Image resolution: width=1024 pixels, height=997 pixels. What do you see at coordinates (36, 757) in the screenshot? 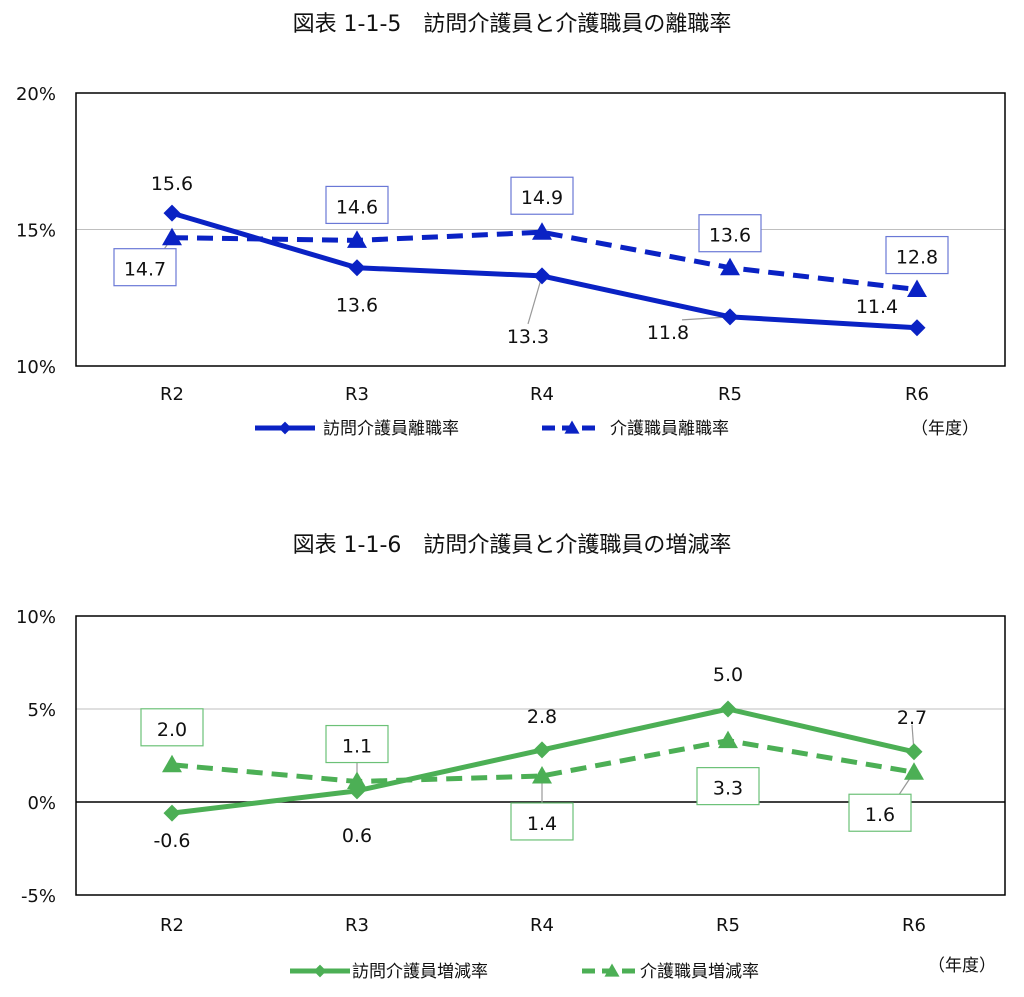
I see `chart-2-y-axis: -5% 0% 5% 10%` at bounding box center [36, 757].